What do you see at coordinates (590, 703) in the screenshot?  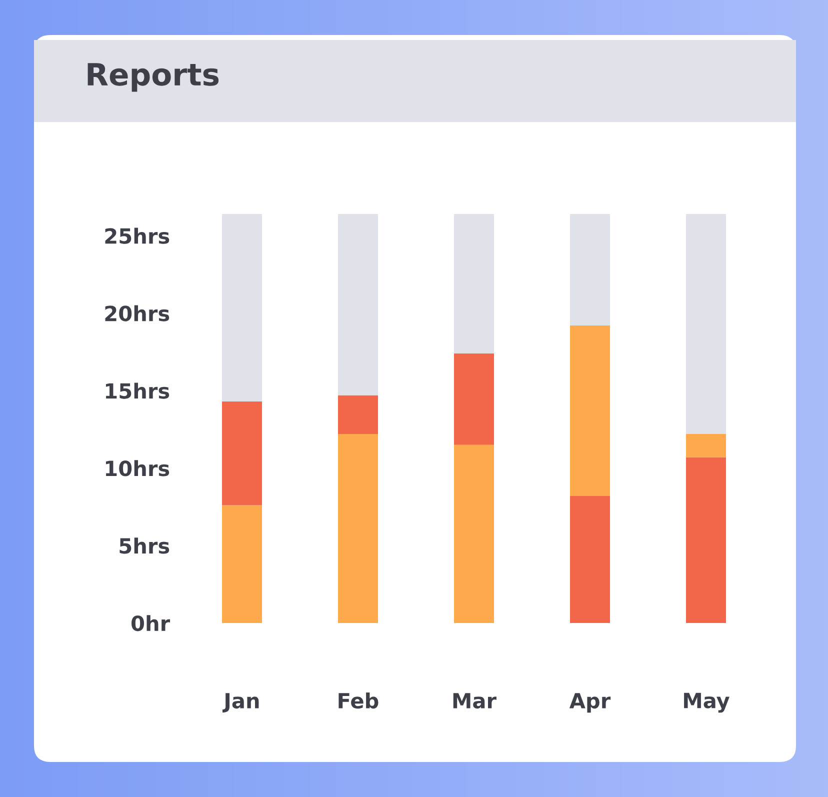 I see `x-tick-label: Apr` at bounding box center [590, 703].